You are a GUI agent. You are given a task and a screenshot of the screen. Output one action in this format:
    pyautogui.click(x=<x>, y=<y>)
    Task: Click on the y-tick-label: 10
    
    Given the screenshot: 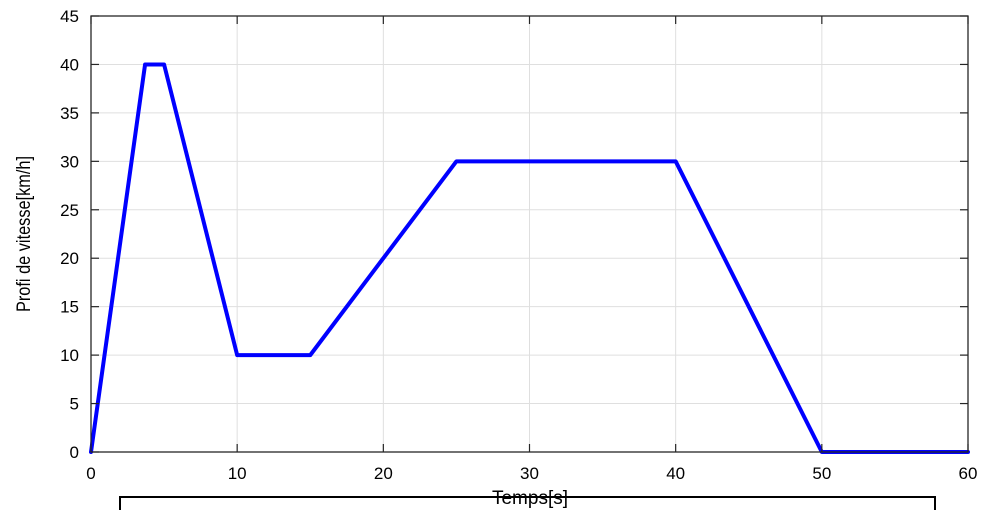 What is the action you would take?
    pyautogui.click(x=69, y=355)
    